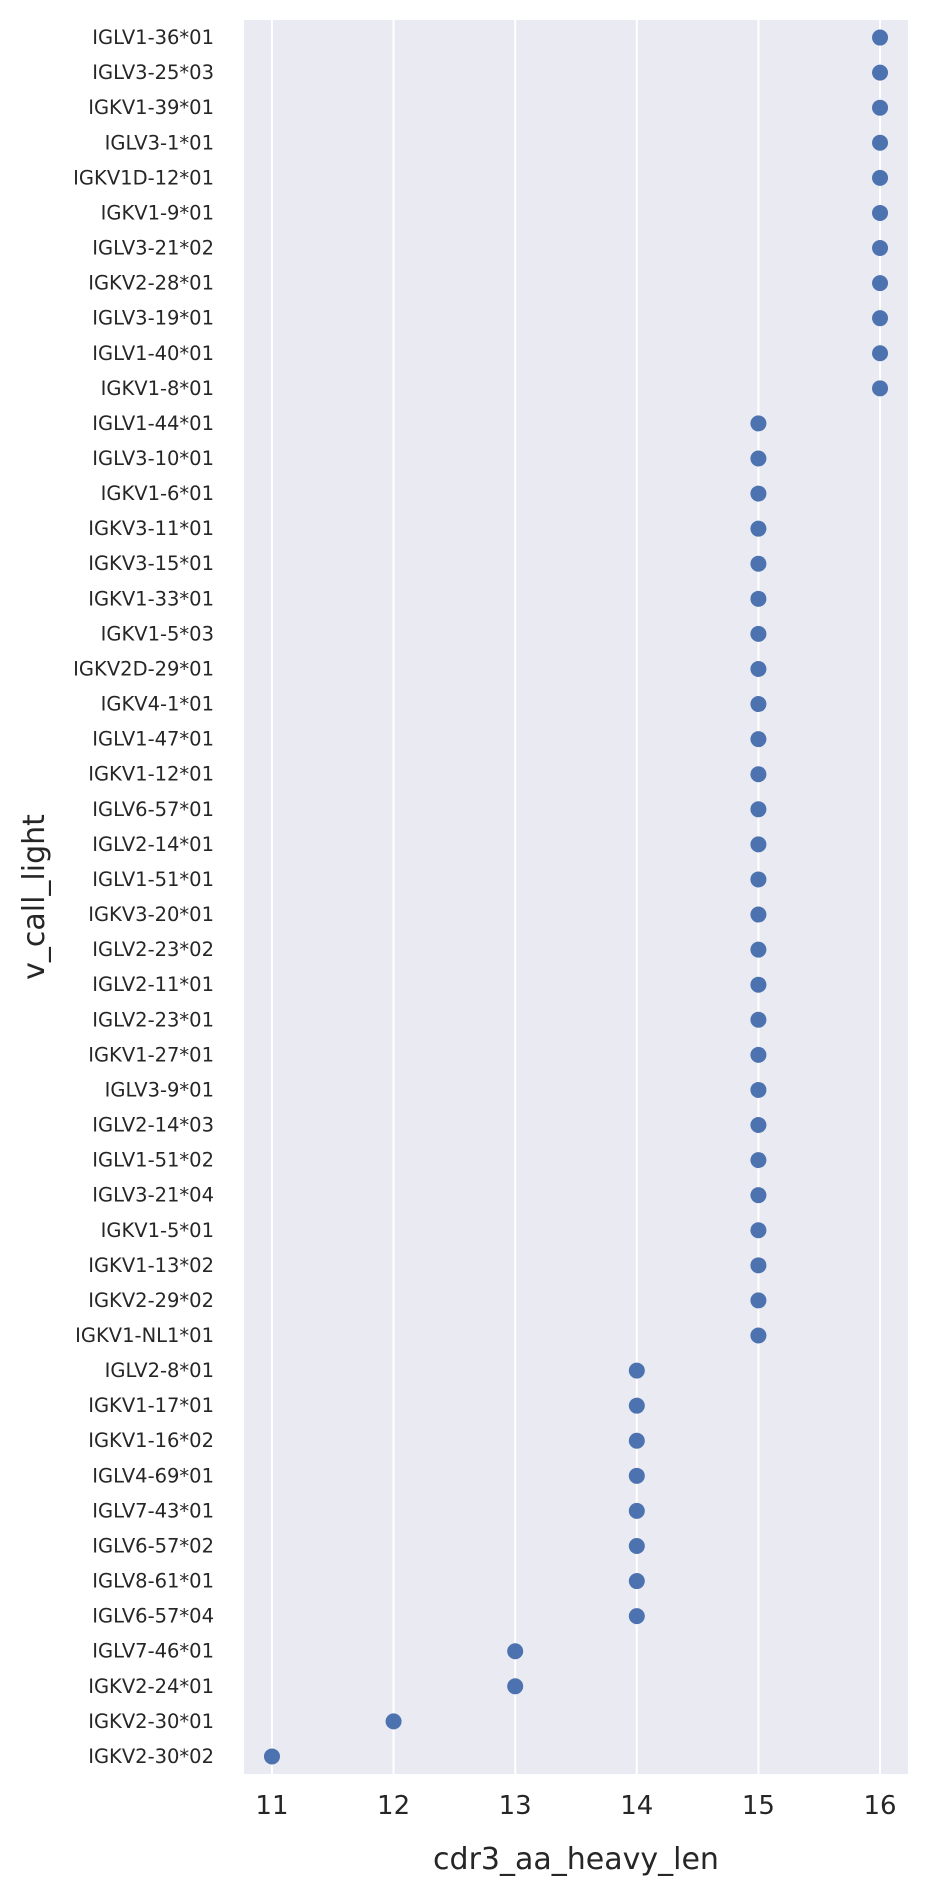 This screenshot has width=929, height=1889. Describe the element at coordinates (143, 177) in the screenshot. I see `y-tick-label: IGKV1D-12*01` at that location.